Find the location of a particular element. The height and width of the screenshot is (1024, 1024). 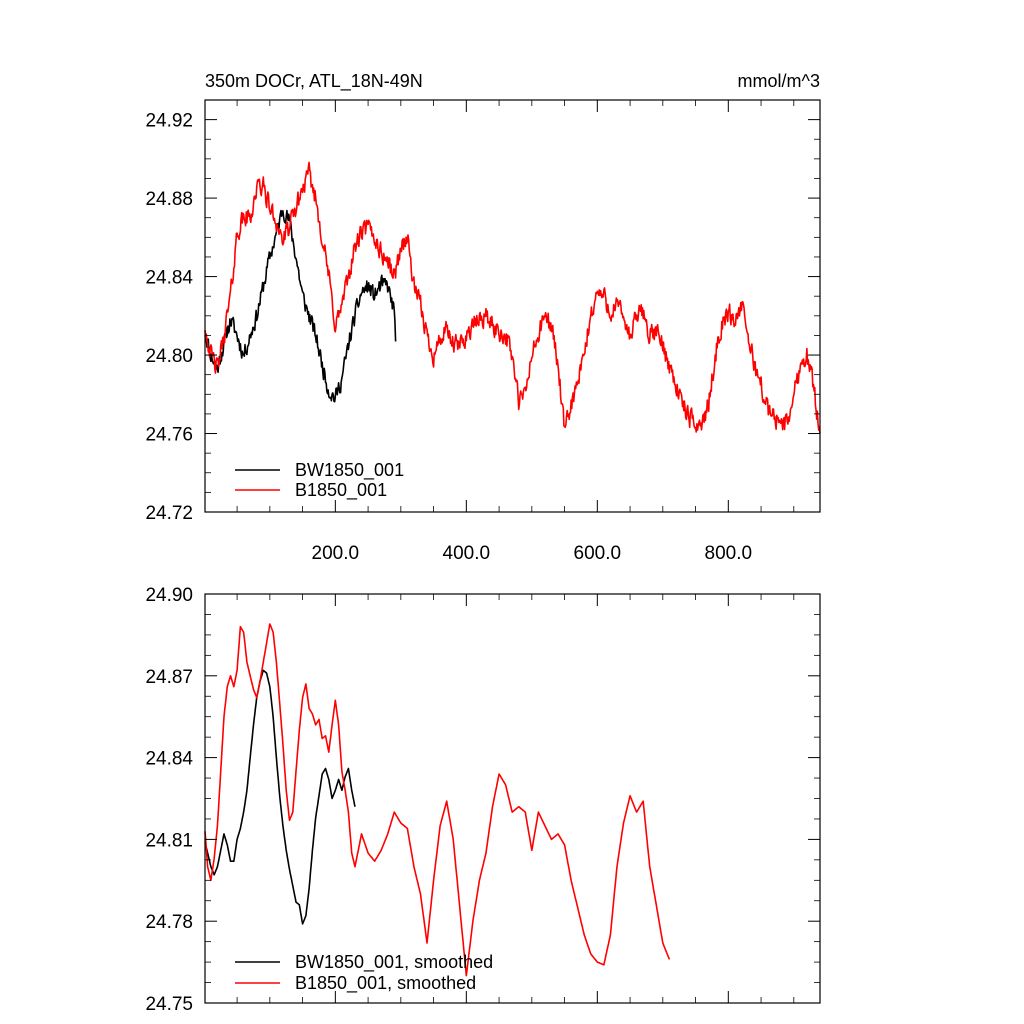

bottom-legend: BW1850_001, smoothed B1850_001, smoothed is located at coordinates (364, 973).